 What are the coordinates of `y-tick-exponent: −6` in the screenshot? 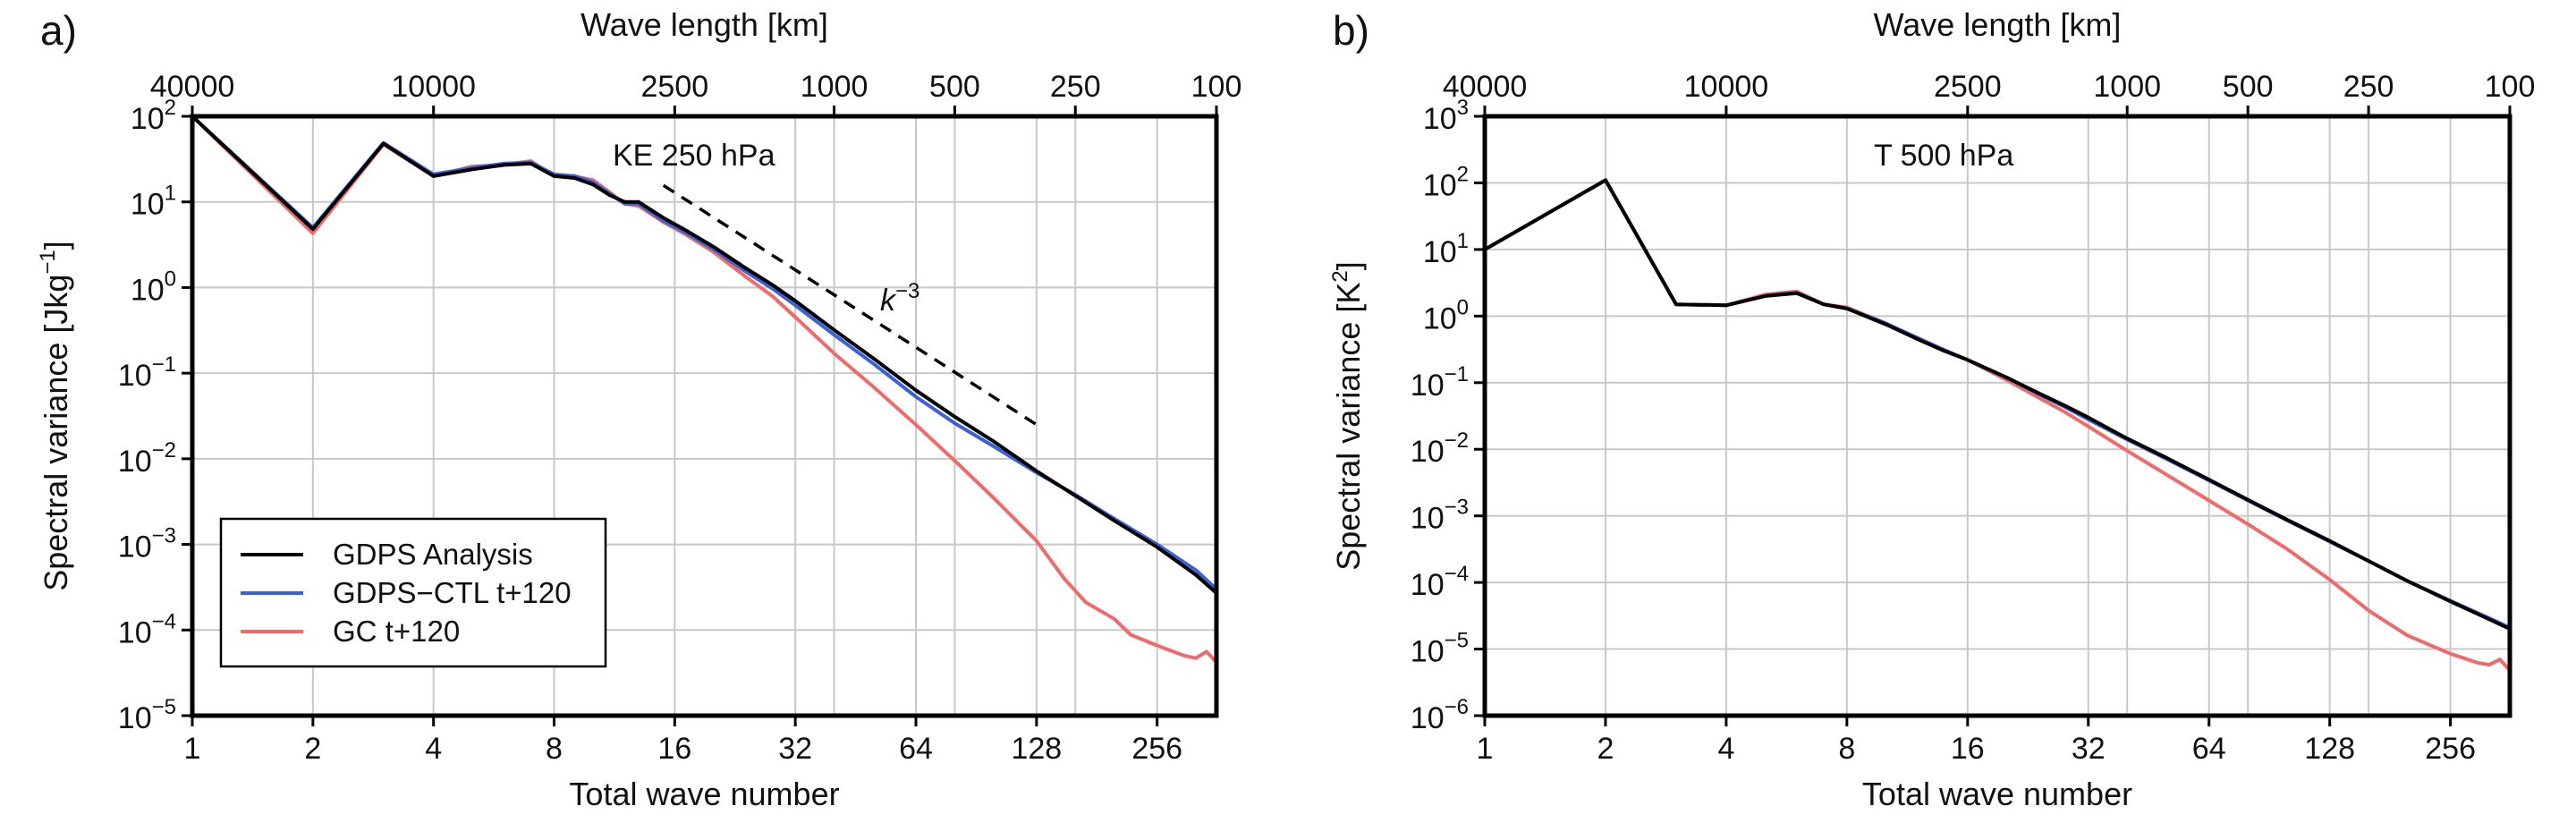 It's located at (1457, 707).